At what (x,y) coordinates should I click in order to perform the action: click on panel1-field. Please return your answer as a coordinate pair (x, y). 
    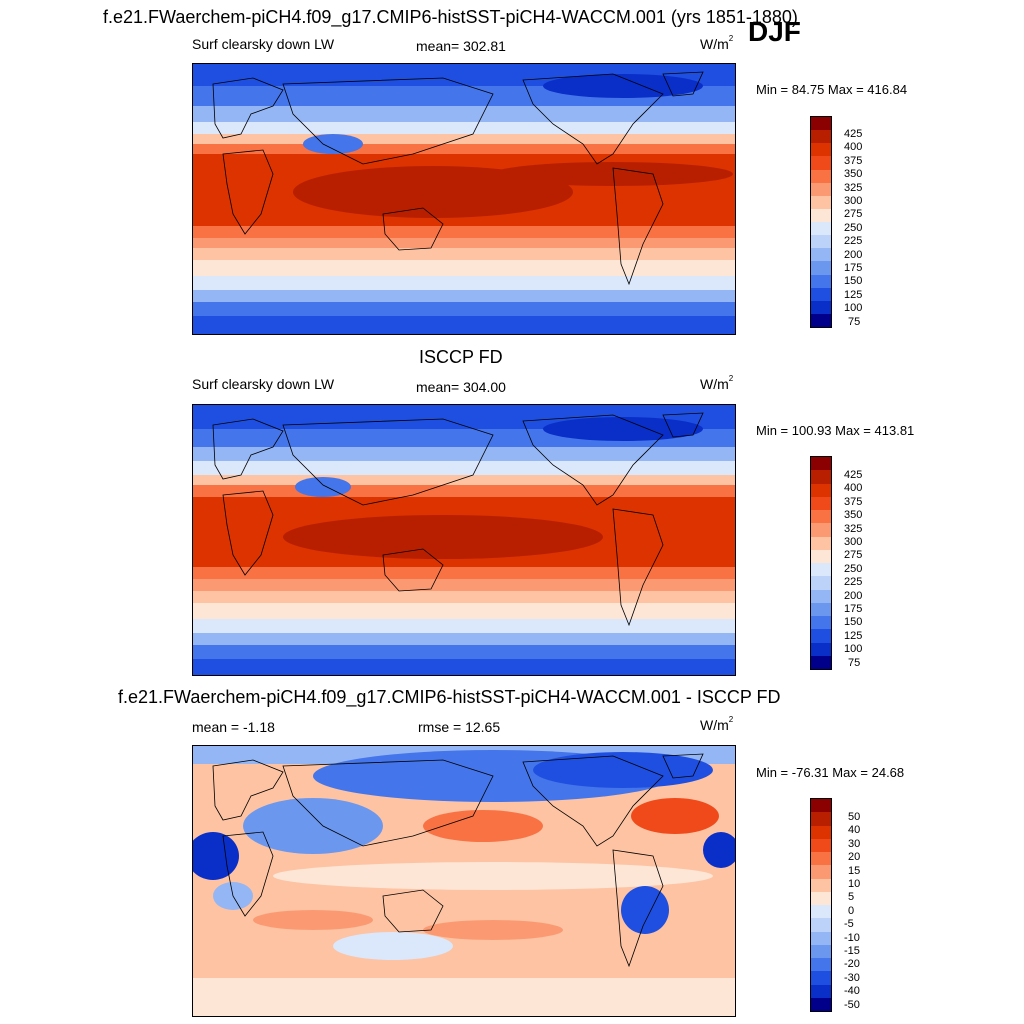
    Looking at the image, I should click on (464, 199).